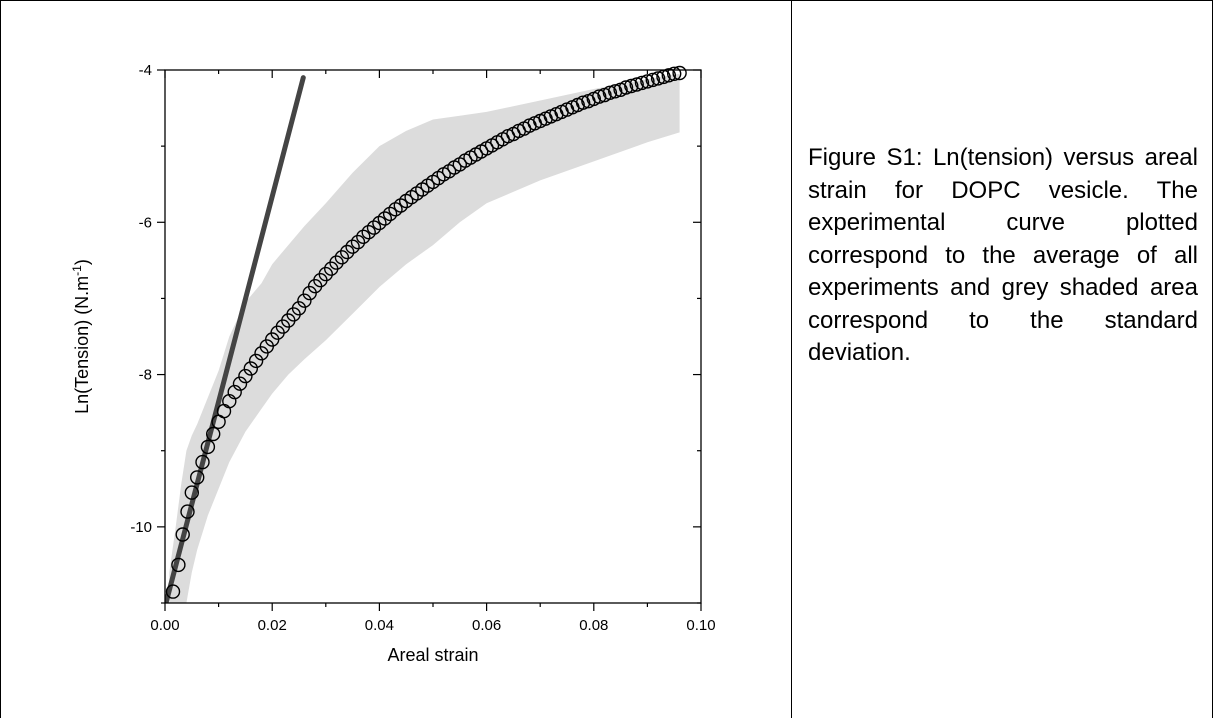 This screenshot has width=1213, height=718. What do you see at coordinates (486, 625) in the screenshot?
I see `x-tick-label: 0.06` at bounding box center [486, 625].